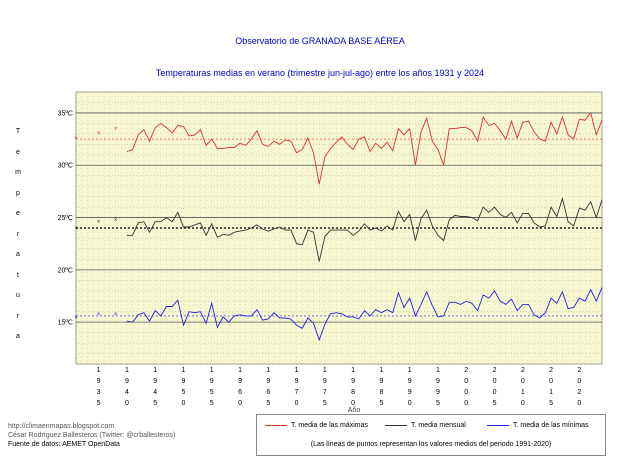  I want to click on footer-source: Fuente de datos: AEMET OpenData, so click(64, 444).